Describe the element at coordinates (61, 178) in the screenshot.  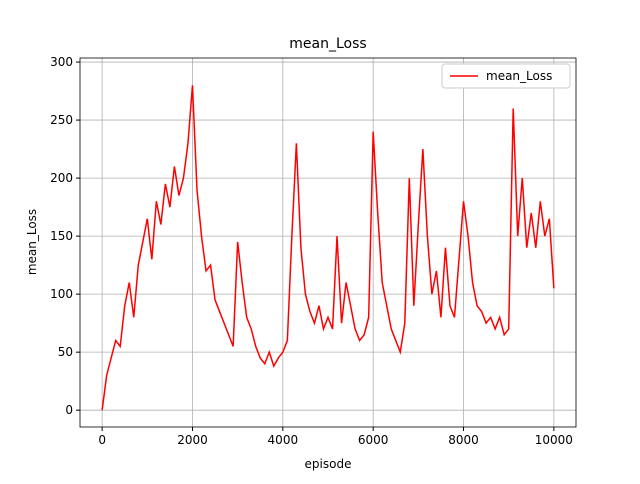
I see `y-tick-label: 200` at that location.